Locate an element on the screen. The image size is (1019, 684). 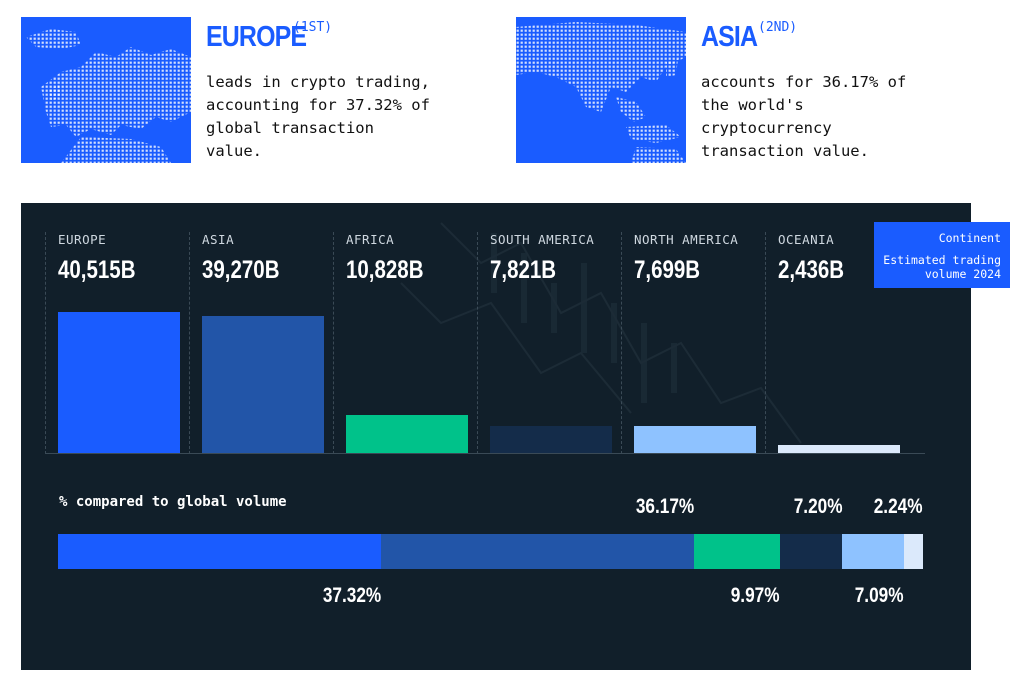
value-label-africa: 10,828B is located at coordinates (385, 270).